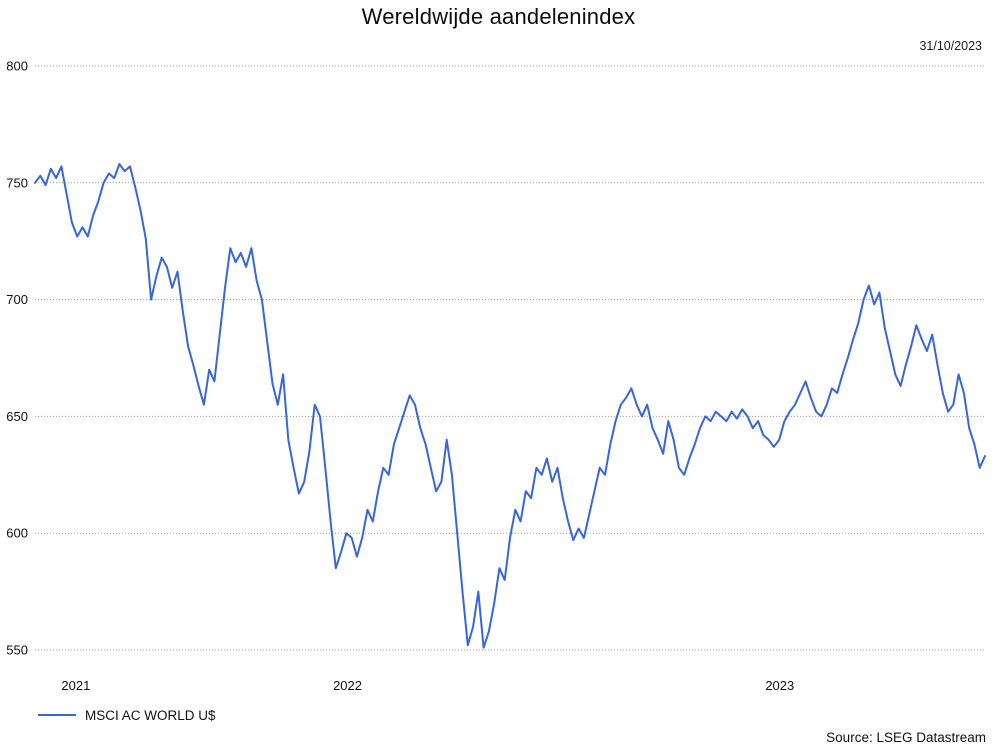 The height and width of the screenshot is (748, 997). I want to click on x-axis-label-2023: 2023, so click(779, 685).